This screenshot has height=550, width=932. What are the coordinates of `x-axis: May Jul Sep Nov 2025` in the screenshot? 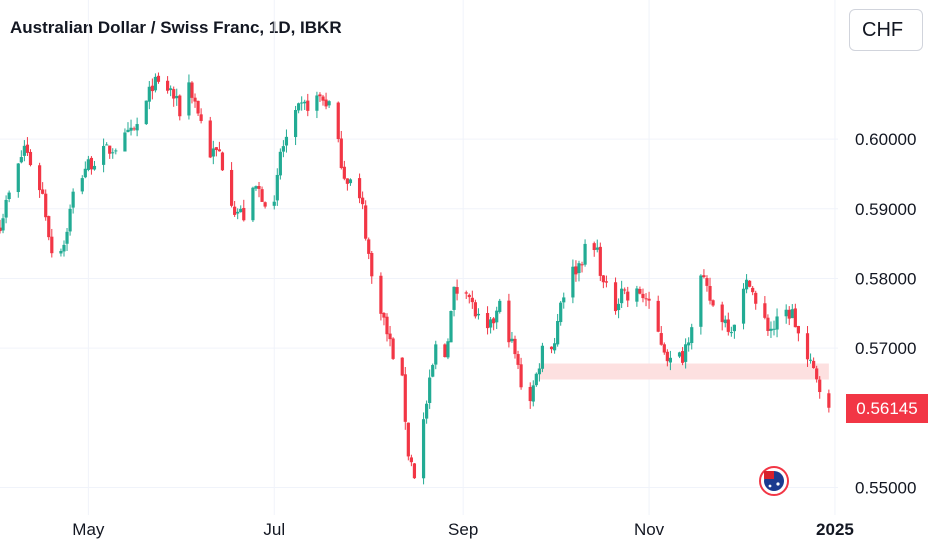 It's located at (463, 529).